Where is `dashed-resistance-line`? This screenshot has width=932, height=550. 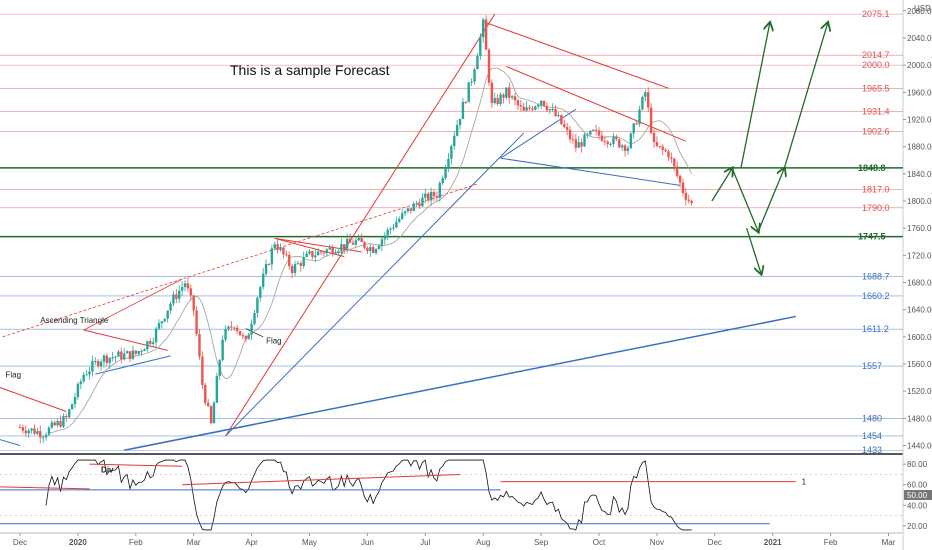
dashed-resistance-line is located at coordinates (240, 260).